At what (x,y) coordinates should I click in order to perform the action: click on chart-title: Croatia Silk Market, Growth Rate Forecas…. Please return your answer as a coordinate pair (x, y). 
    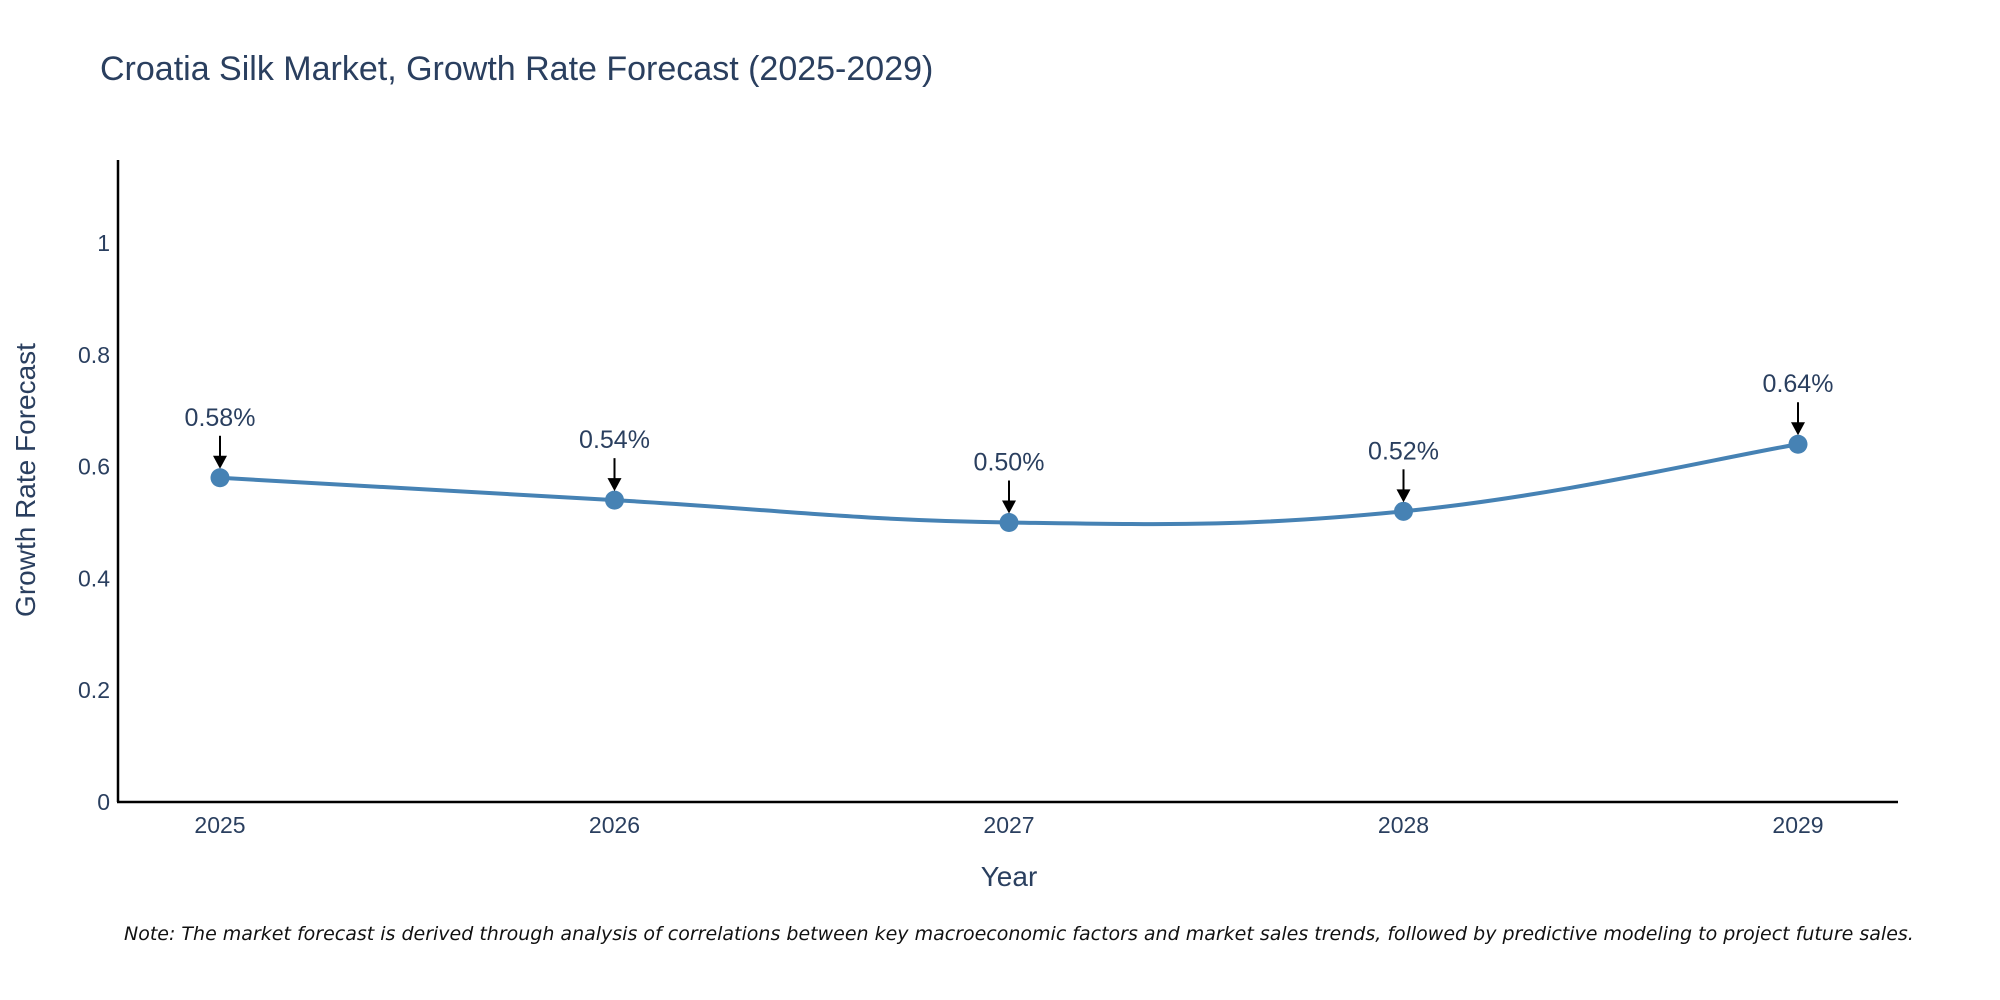
    Looking at the image, I should click on (516, 69).